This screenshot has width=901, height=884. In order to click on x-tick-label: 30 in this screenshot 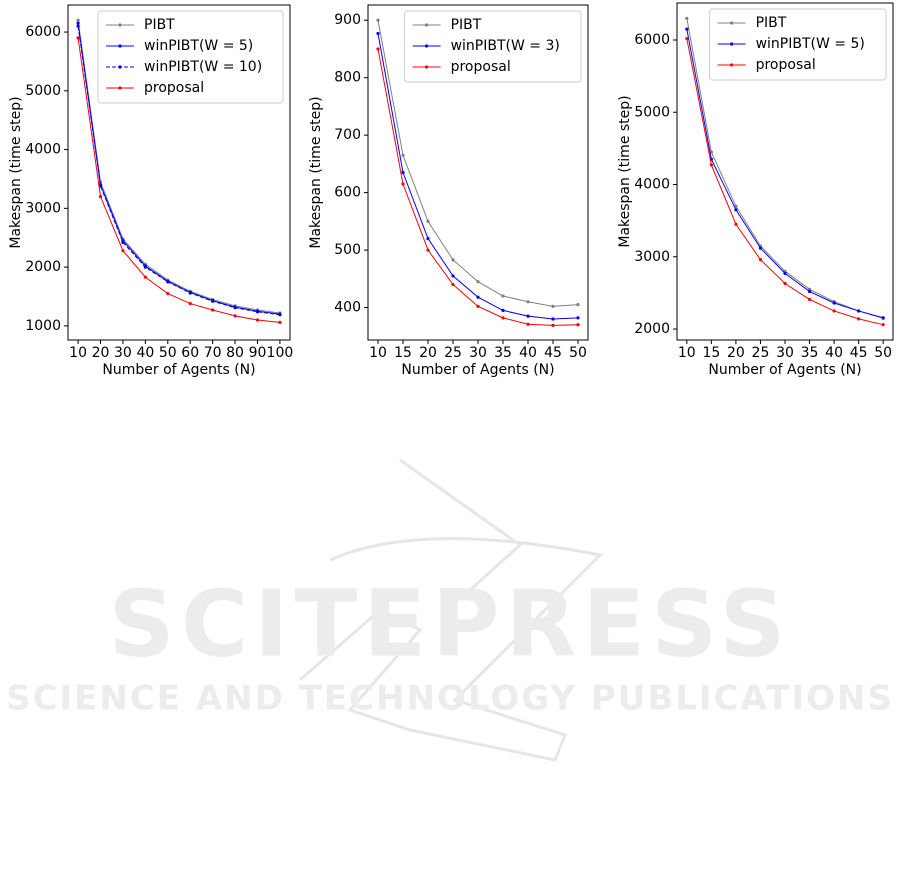, I will do `click(478, 353)`.